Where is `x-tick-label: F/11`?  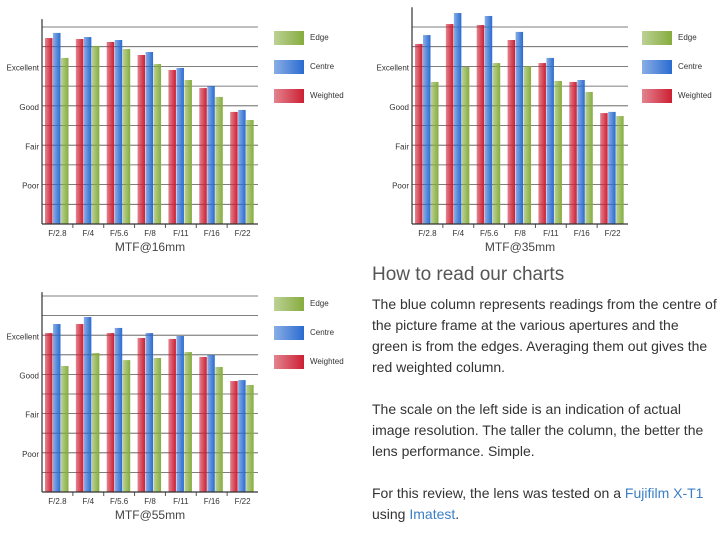 x-tick-label: F/11 is located at coordinates (181, 501).